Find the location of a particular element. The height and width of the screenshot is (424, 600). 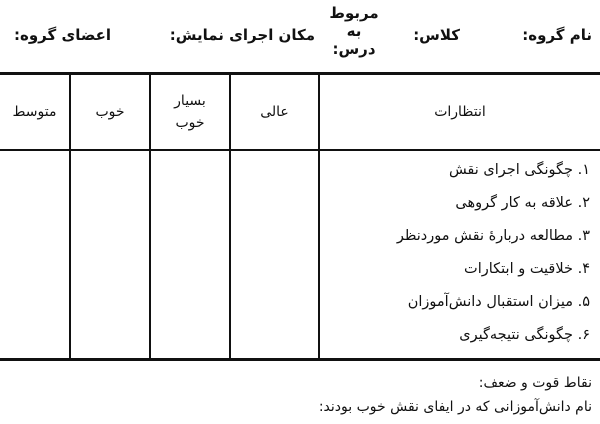

strengths-weaknesses-label: نقاط قوت و ضعف: is located at coordinates (535, 383).